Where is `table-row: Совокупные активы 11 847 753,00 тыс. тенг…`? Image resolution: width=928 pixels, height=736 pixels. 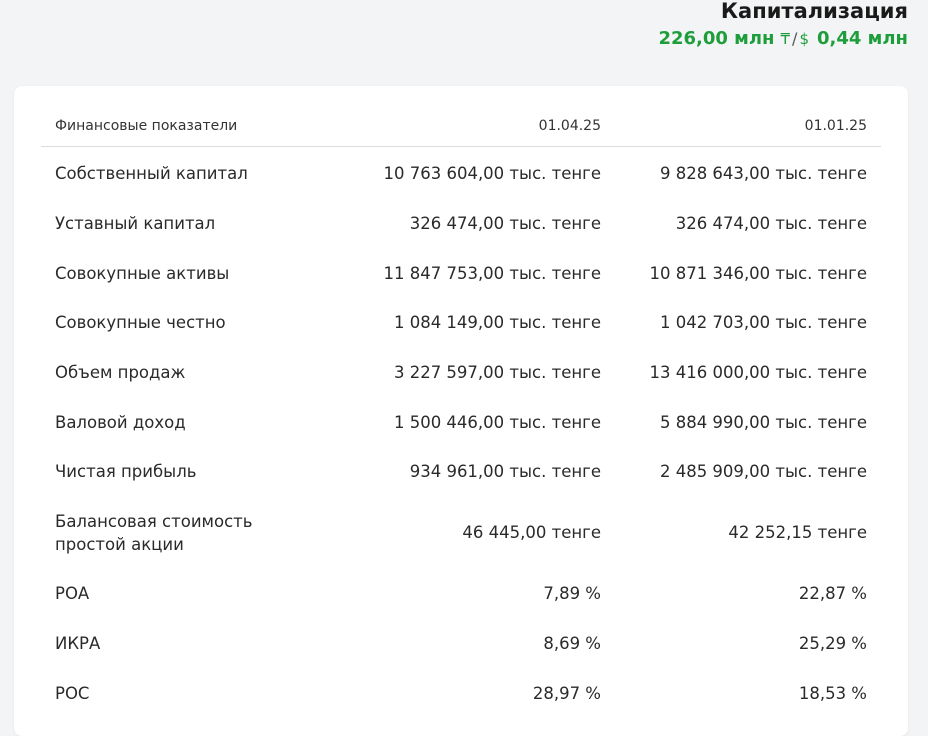
table-row: Совокупные активы 11 847 753,00 тыс. тенг… is located at coordinates (461, 273).